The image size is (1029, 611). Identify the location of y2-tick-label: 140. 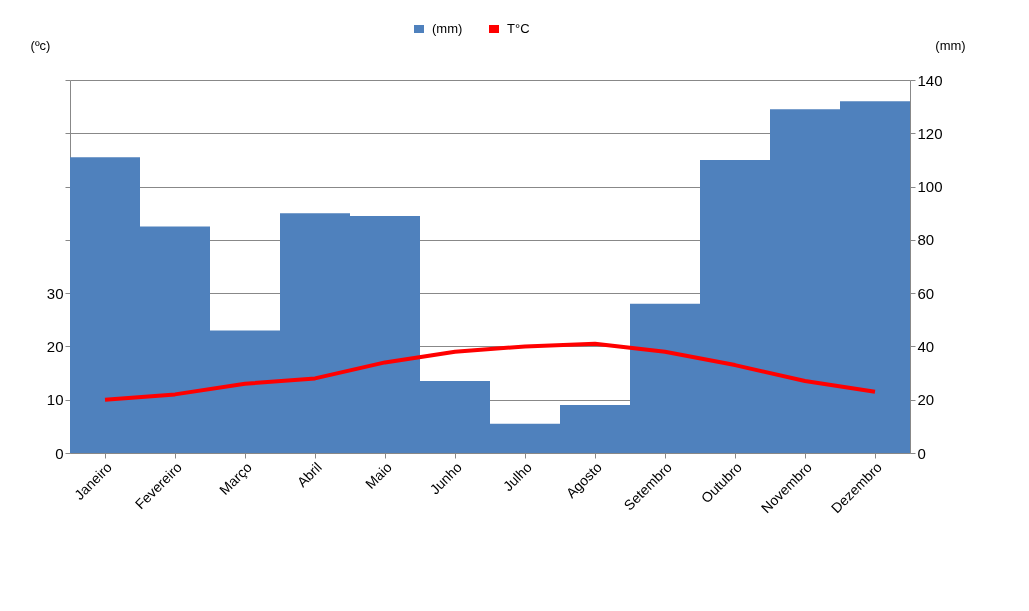
(930, 80).